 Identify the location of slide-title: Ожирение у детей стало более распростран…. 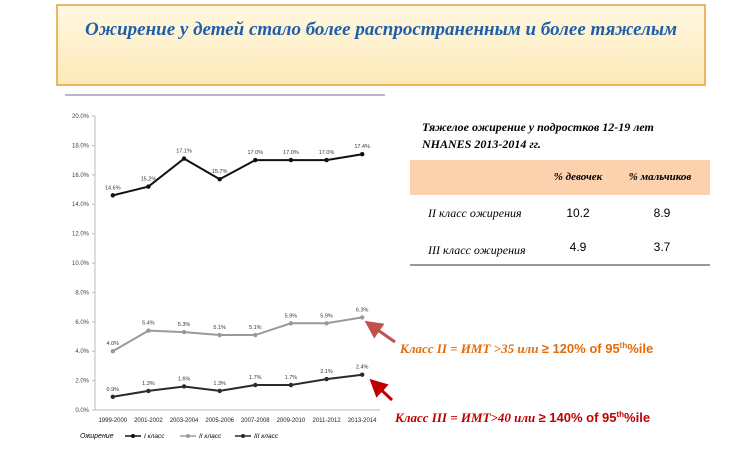
(381, 29).